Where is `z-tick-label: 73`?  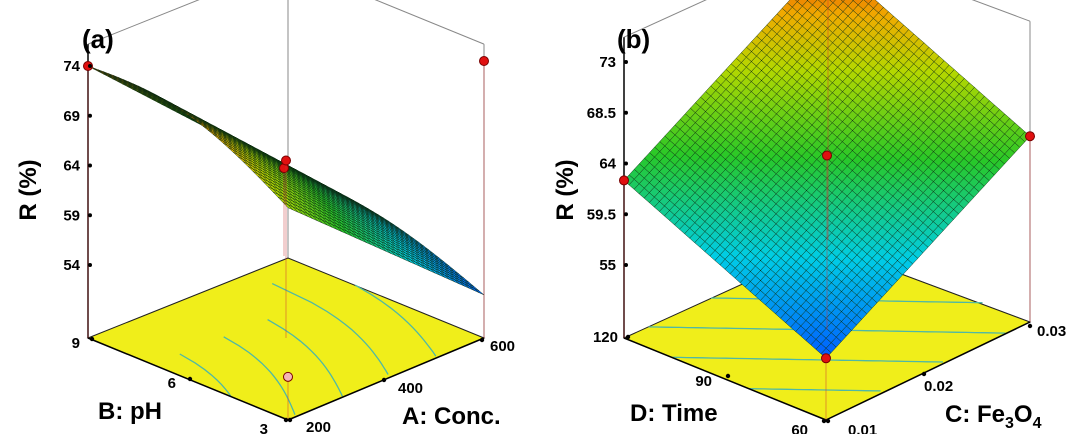 z-tick-label: 73 is located at coordinates (607, 62).